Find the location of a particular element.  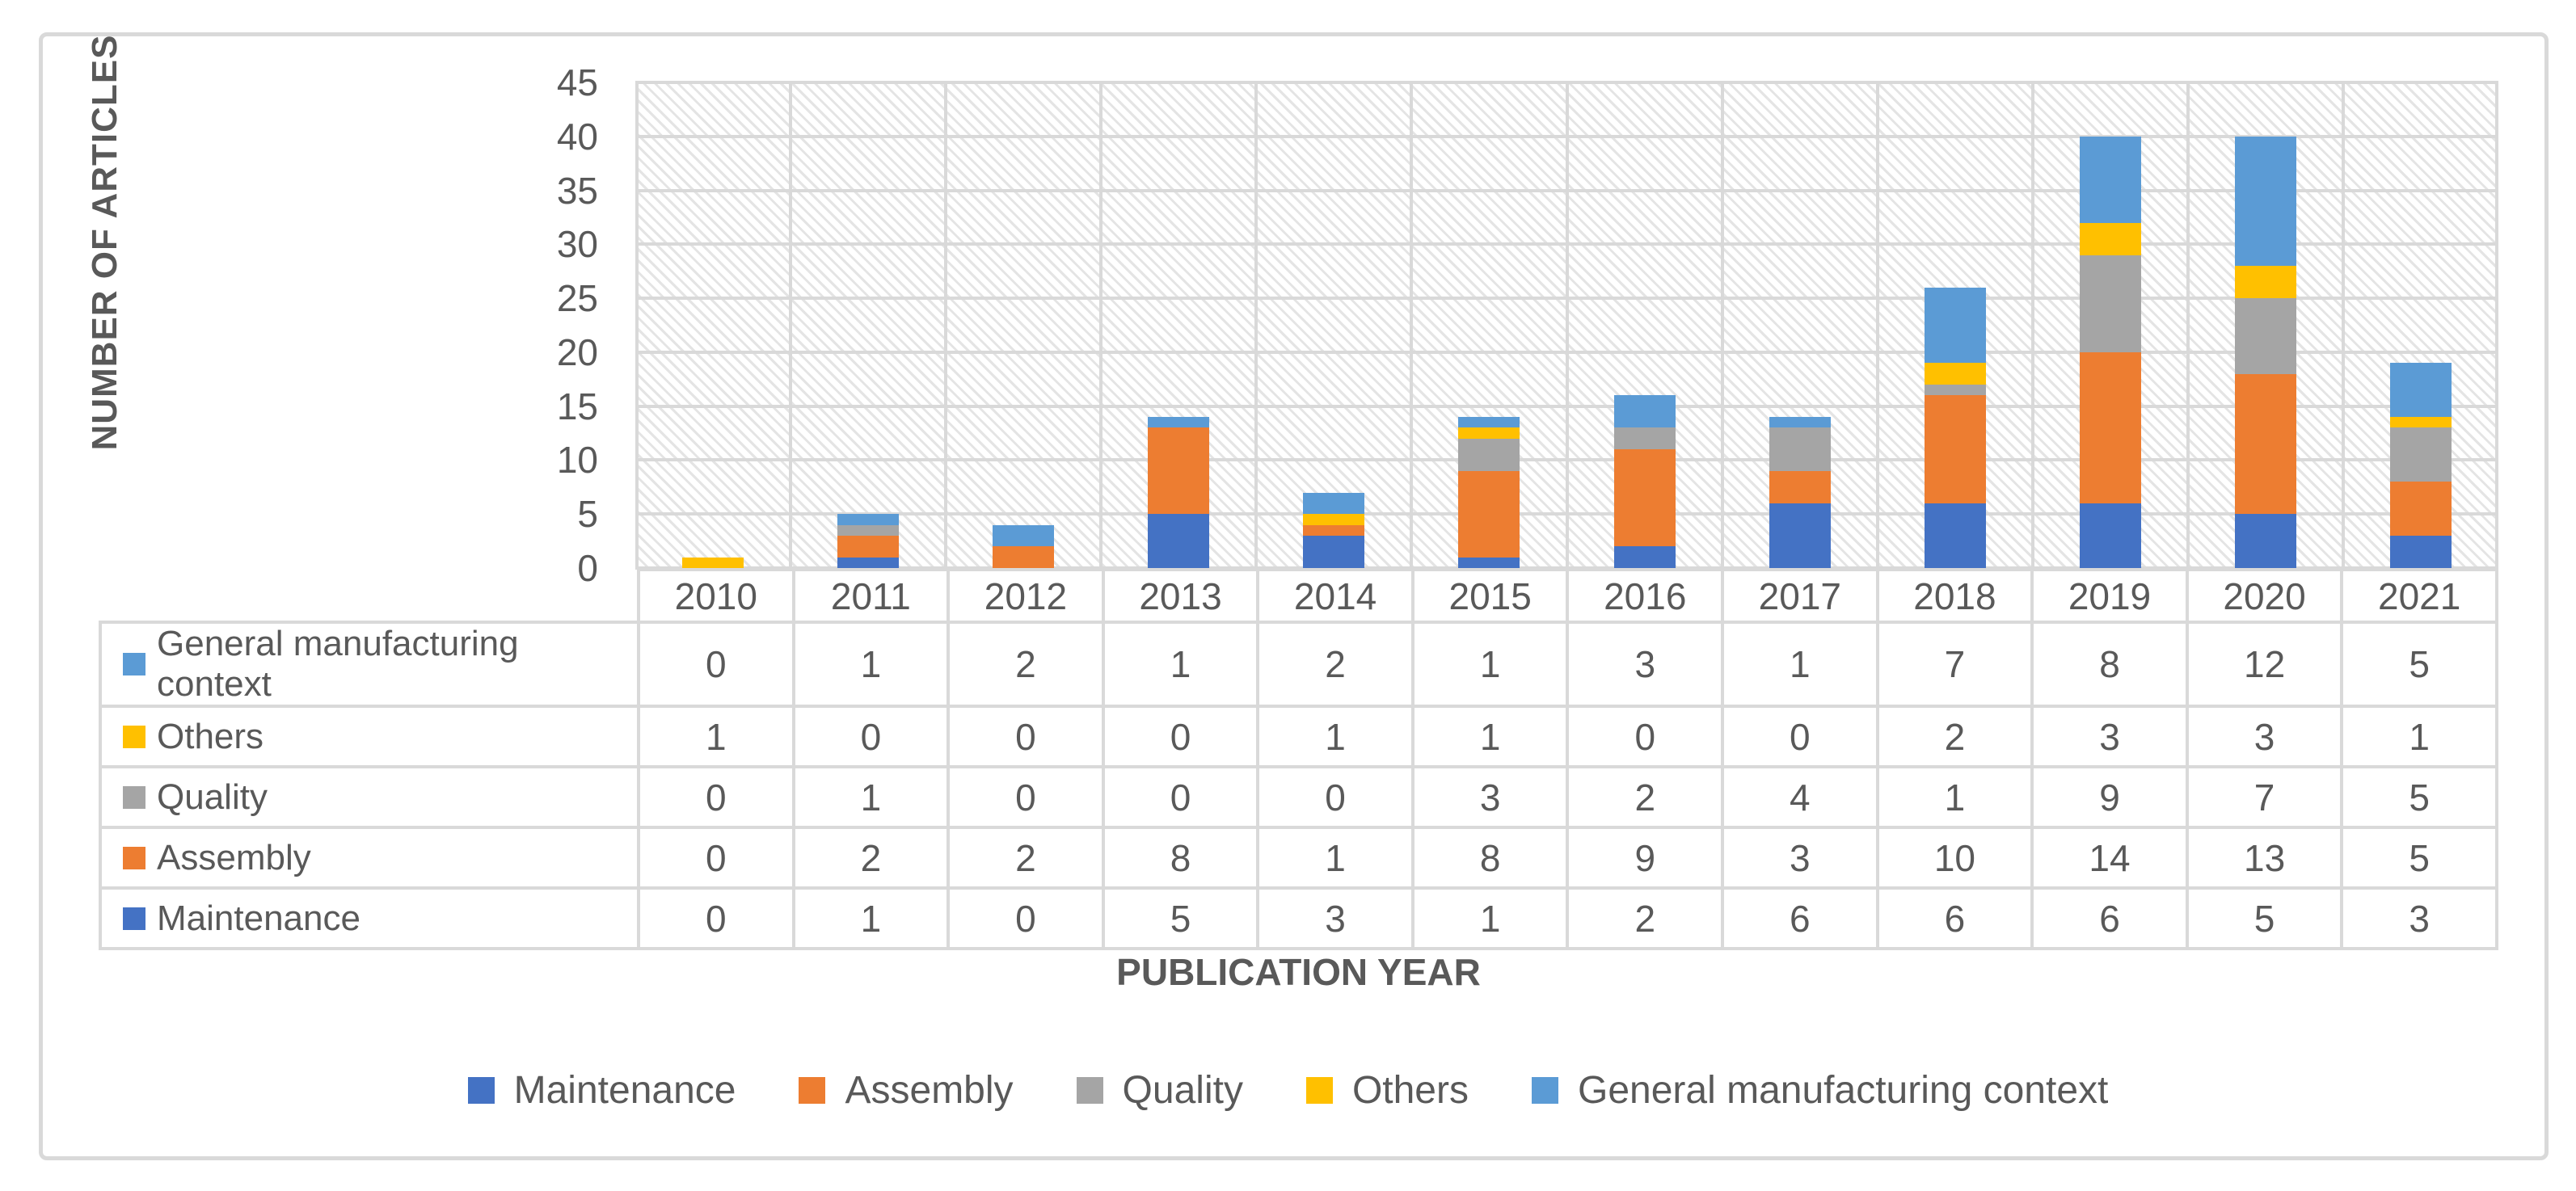

row-label-text: General manufacturing context is located at coordinates (338, 664).